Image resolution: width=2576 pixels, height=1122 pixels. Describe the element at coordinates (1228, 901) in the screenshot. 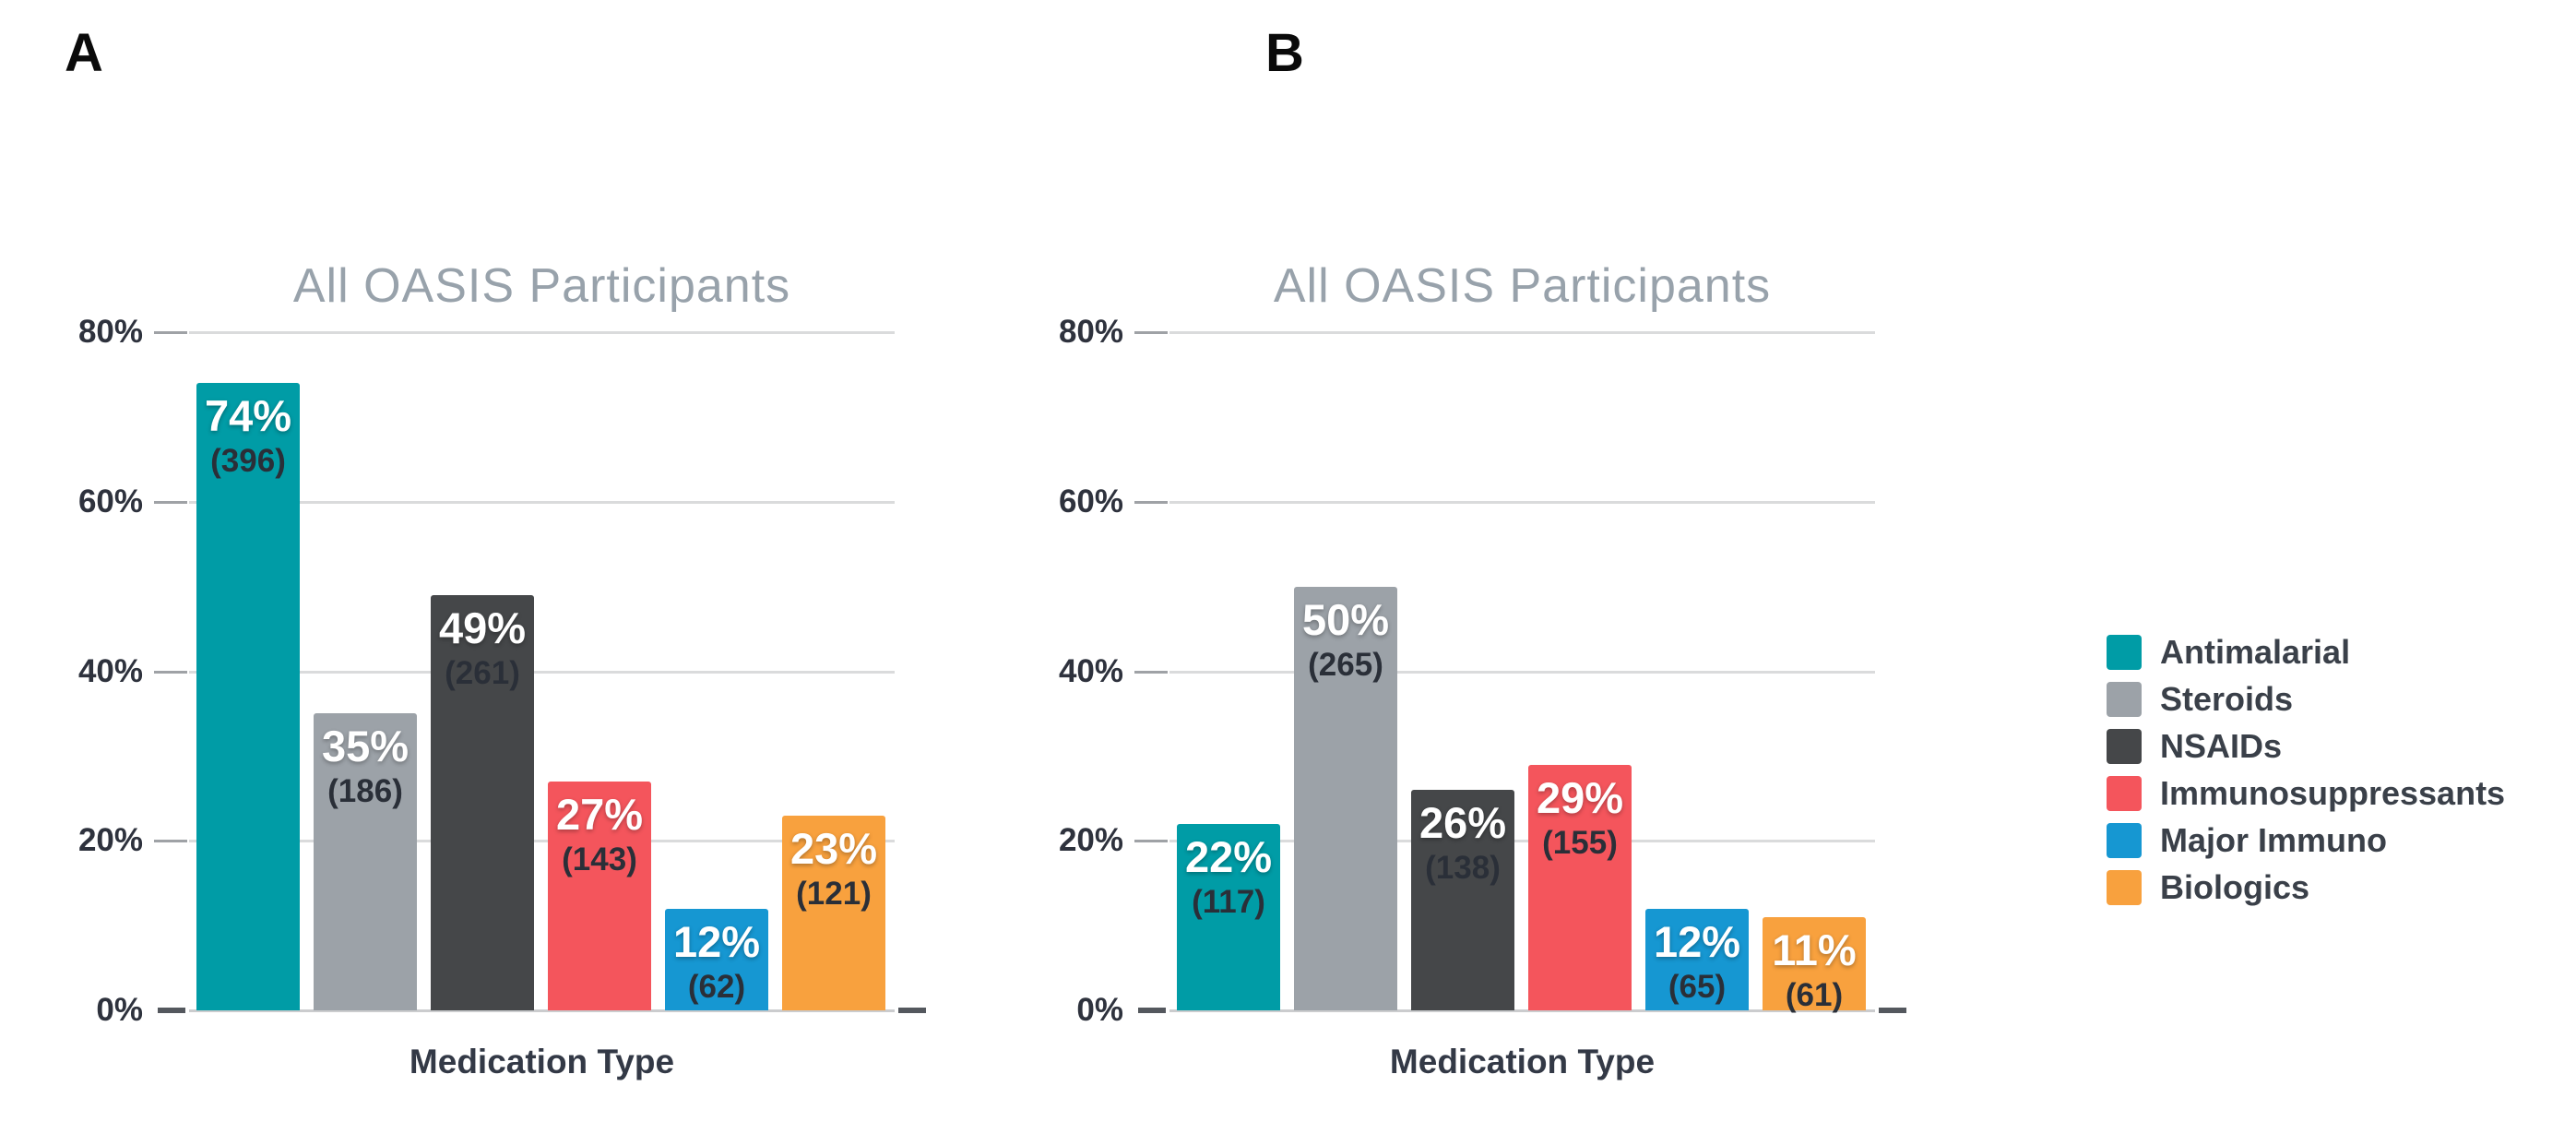

I see `bar-count-label: (117)` at that location.